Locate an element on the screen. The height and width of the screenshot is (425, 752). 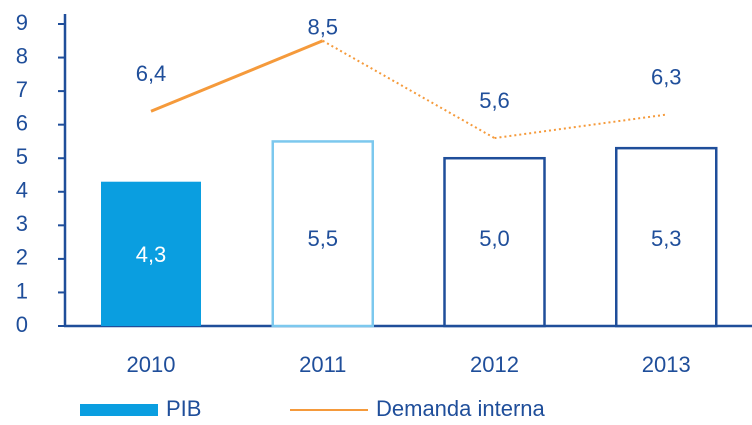
bar-value-label: 5,3 is located at coordinates (666, 238).